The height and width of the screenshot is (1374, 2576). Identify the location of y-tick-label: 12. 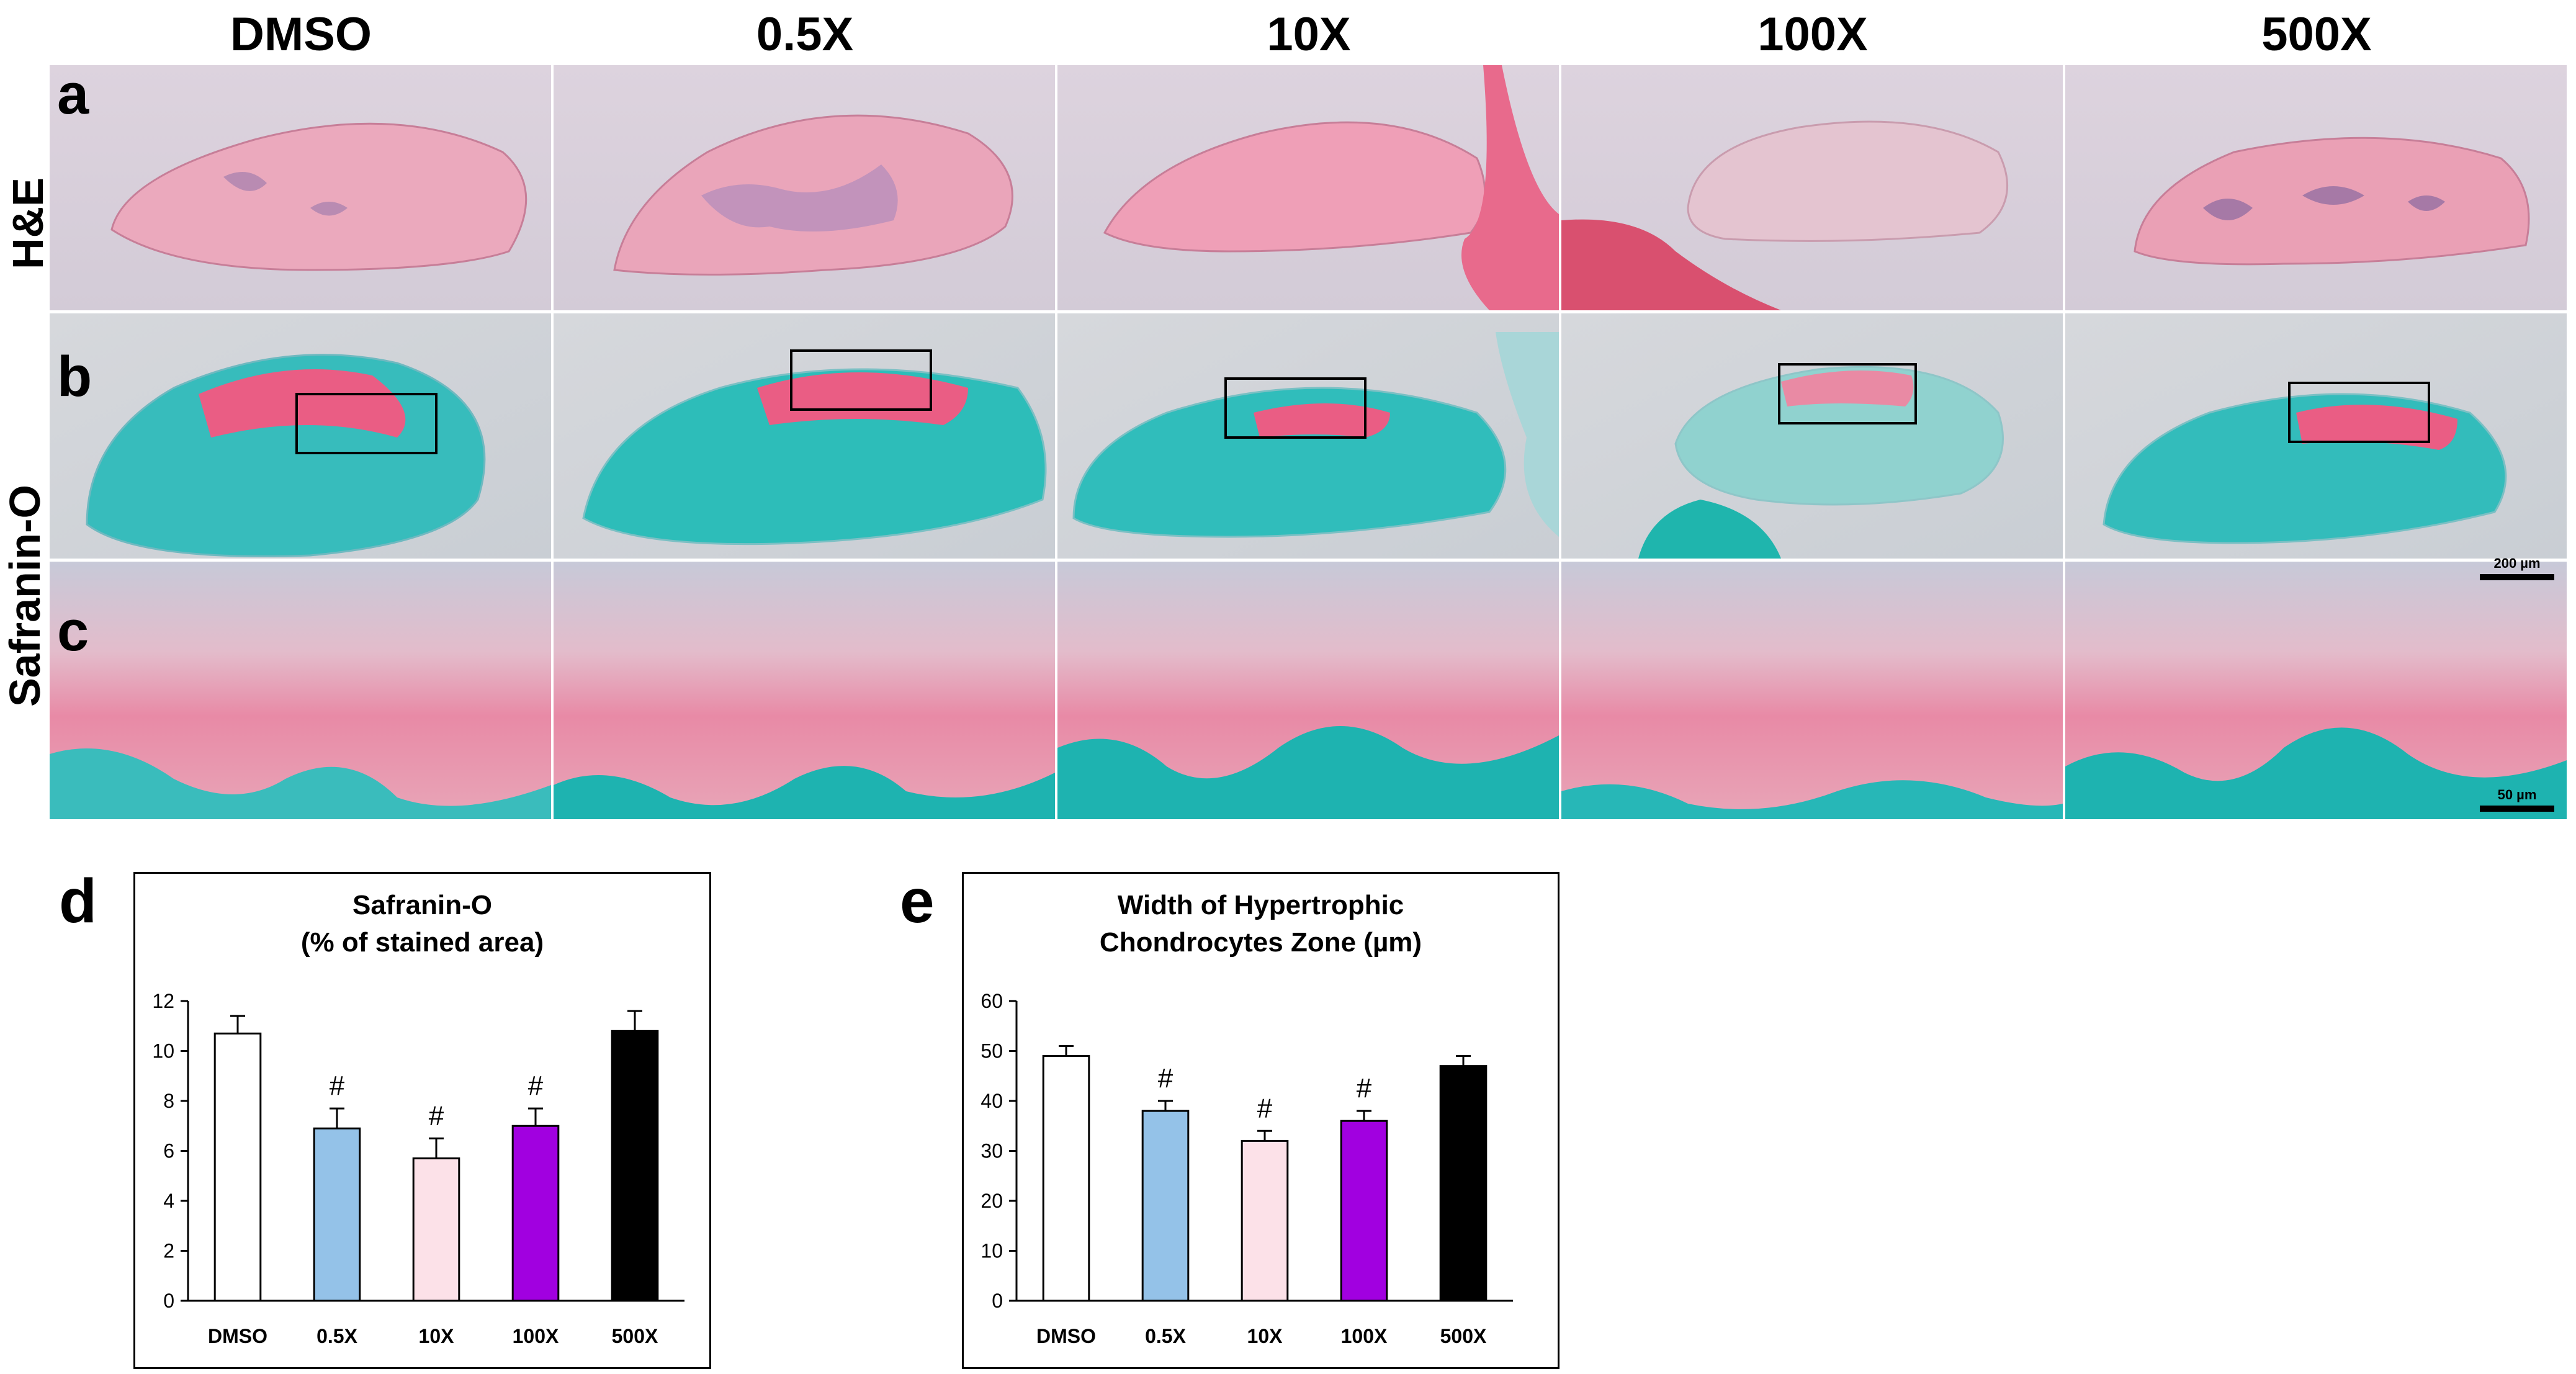
(163, 1001).